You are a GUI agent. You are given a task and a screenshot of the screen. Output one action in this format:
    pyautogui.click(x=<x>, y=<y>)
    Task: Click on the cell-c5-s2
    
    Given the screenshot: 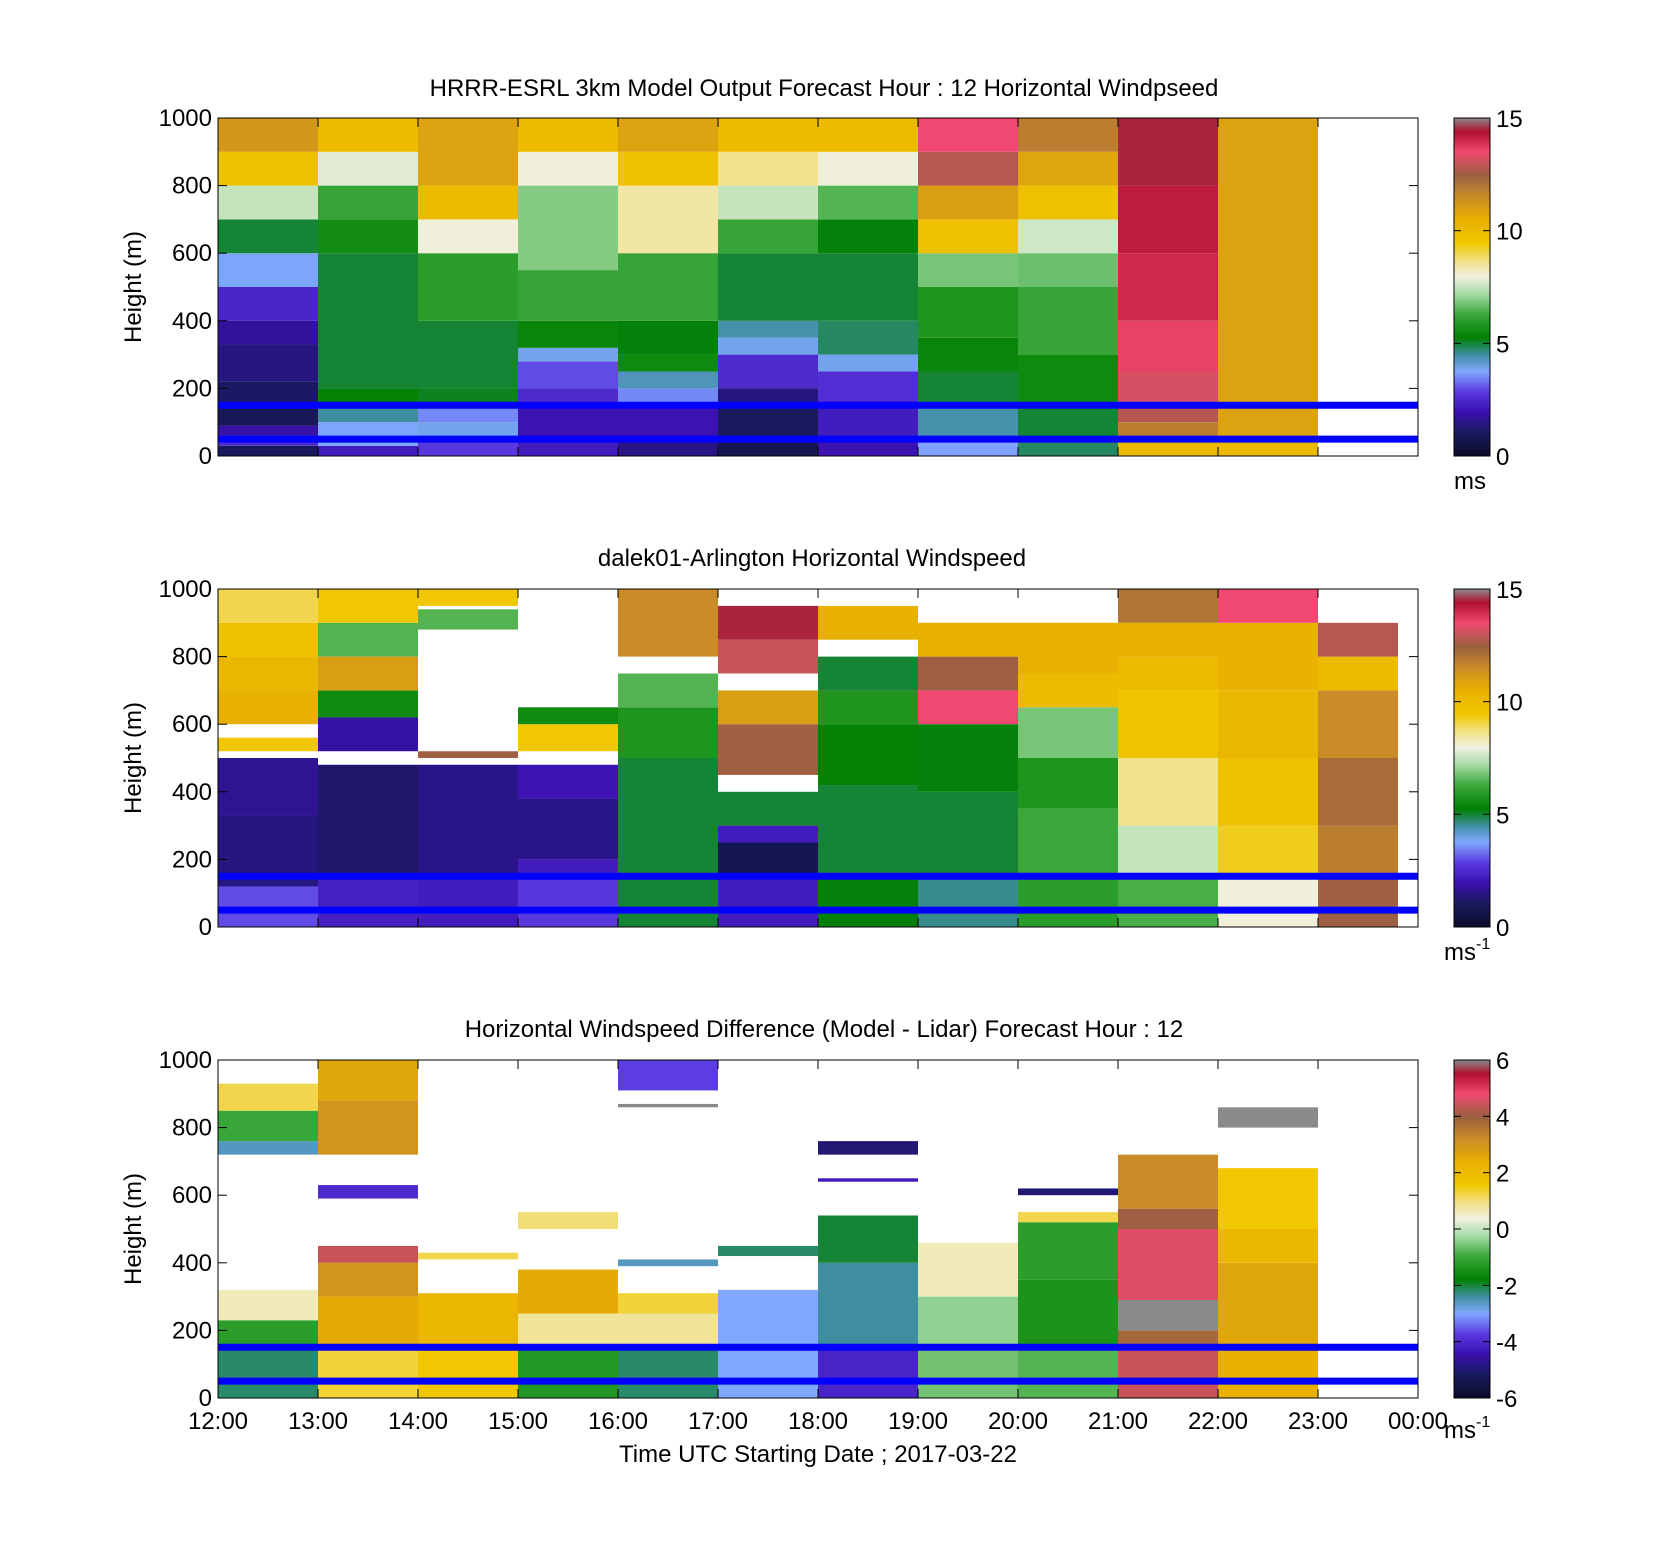 What is the action you would take?
    pyautogui.click(x=768, y=1251)
    